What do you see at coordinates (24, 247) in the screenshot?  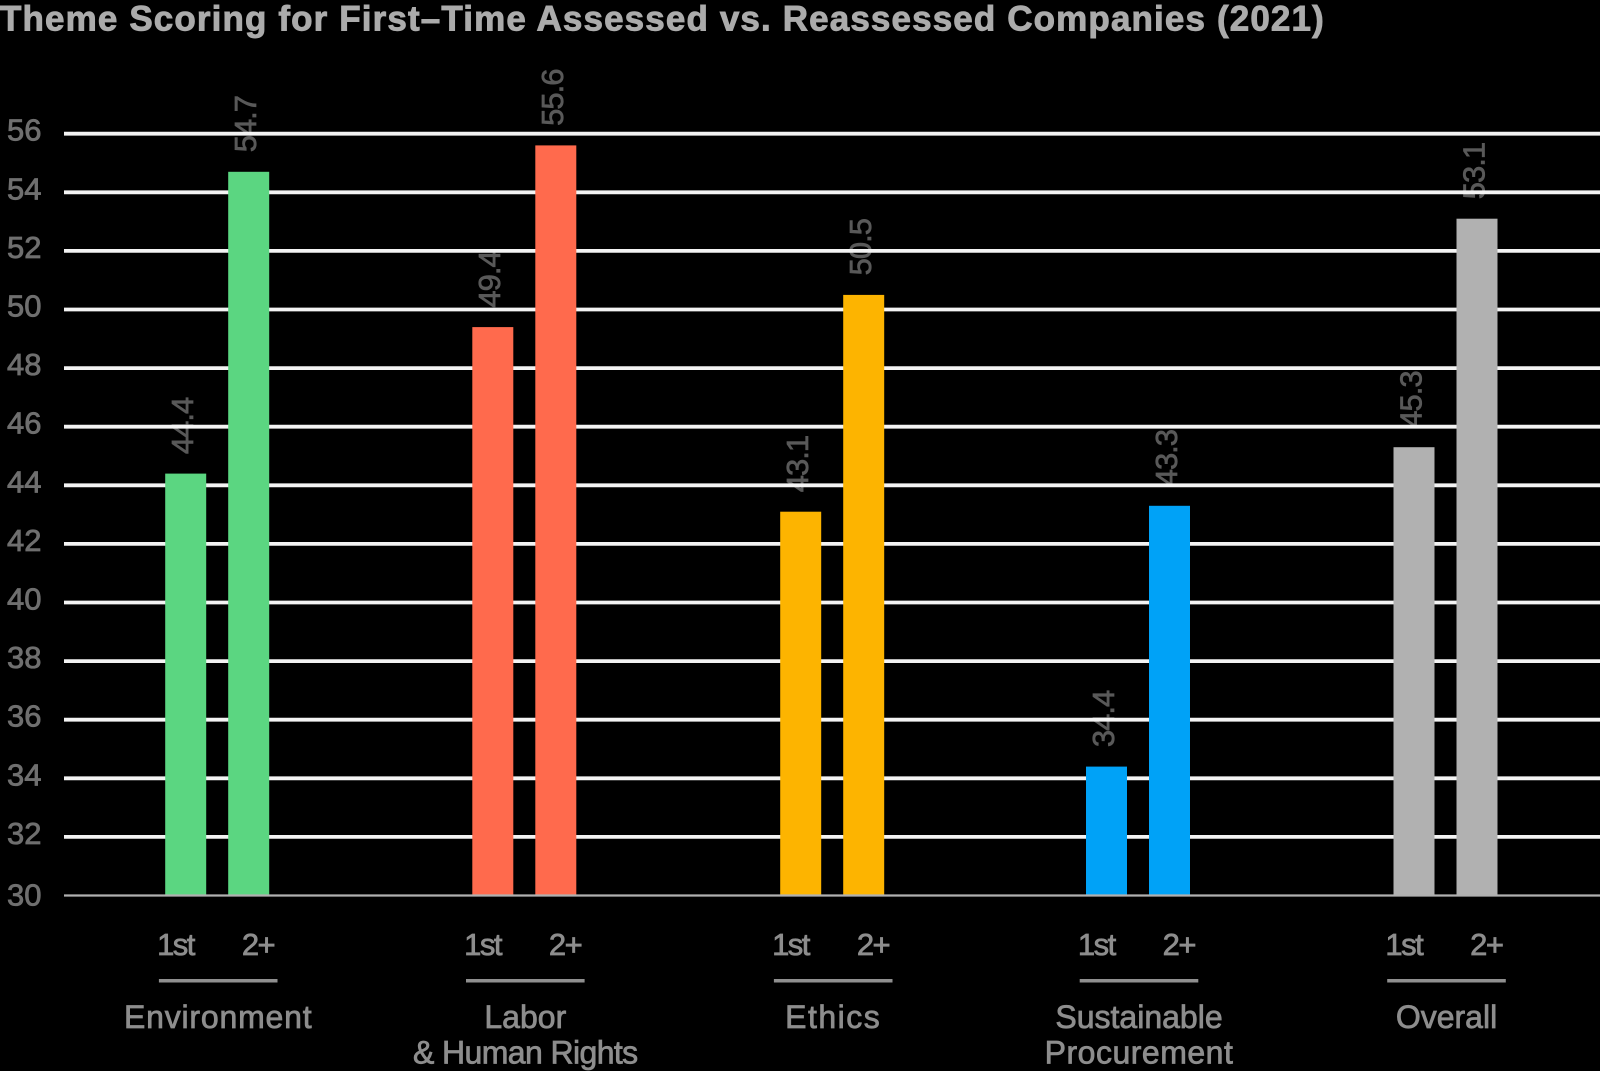 I see `svg-text: 52` at bounding box center [24, 247].